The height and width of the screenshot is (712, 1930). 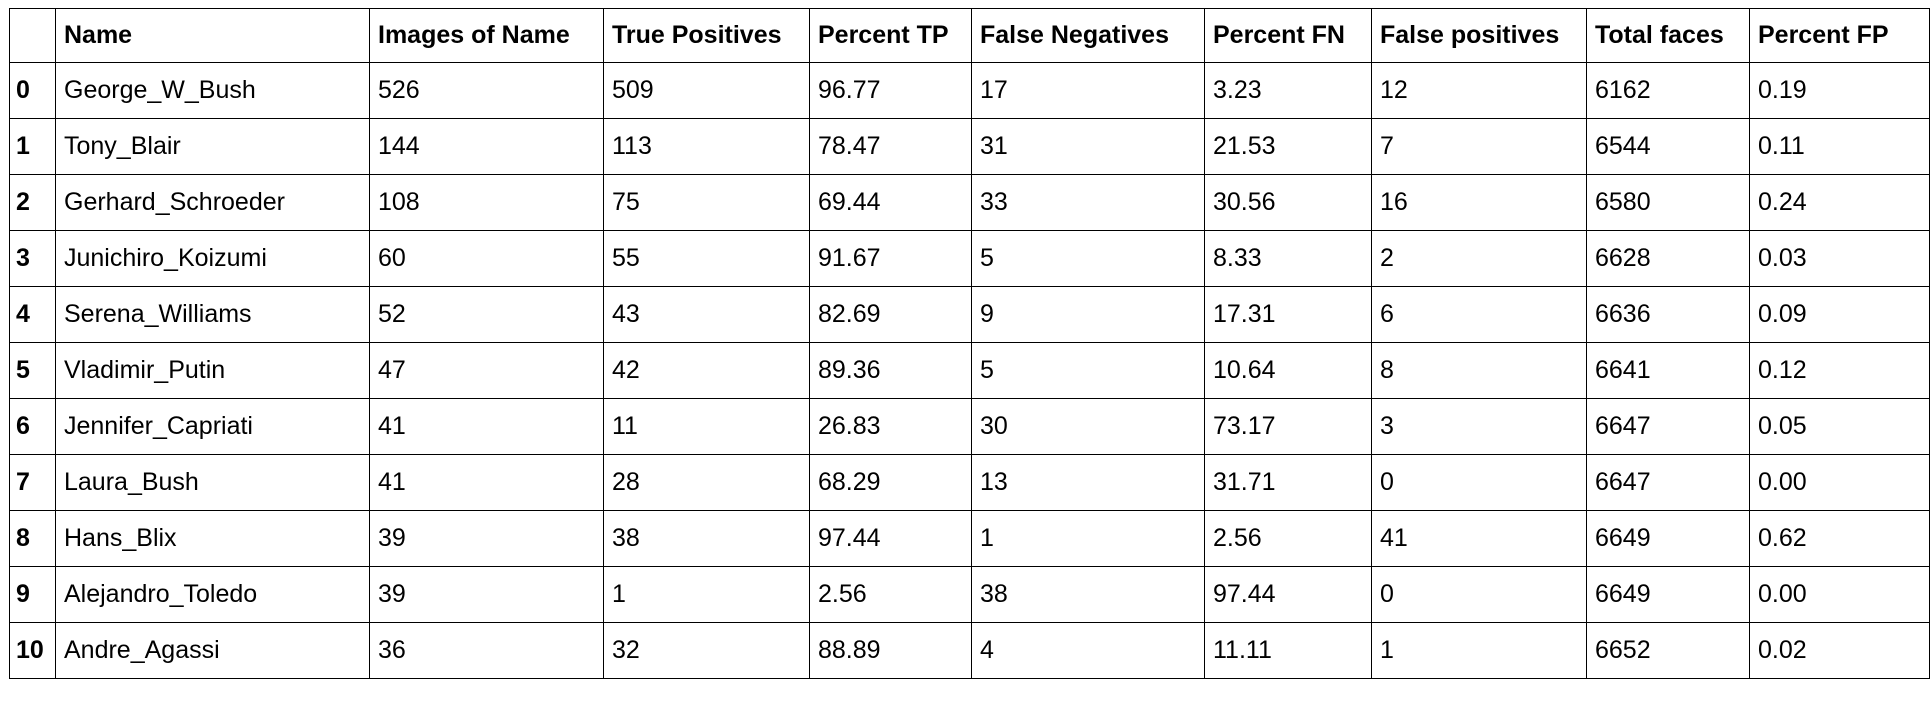 I want to click on cell-name: Laura_Bush, so click(x=212, y=482).